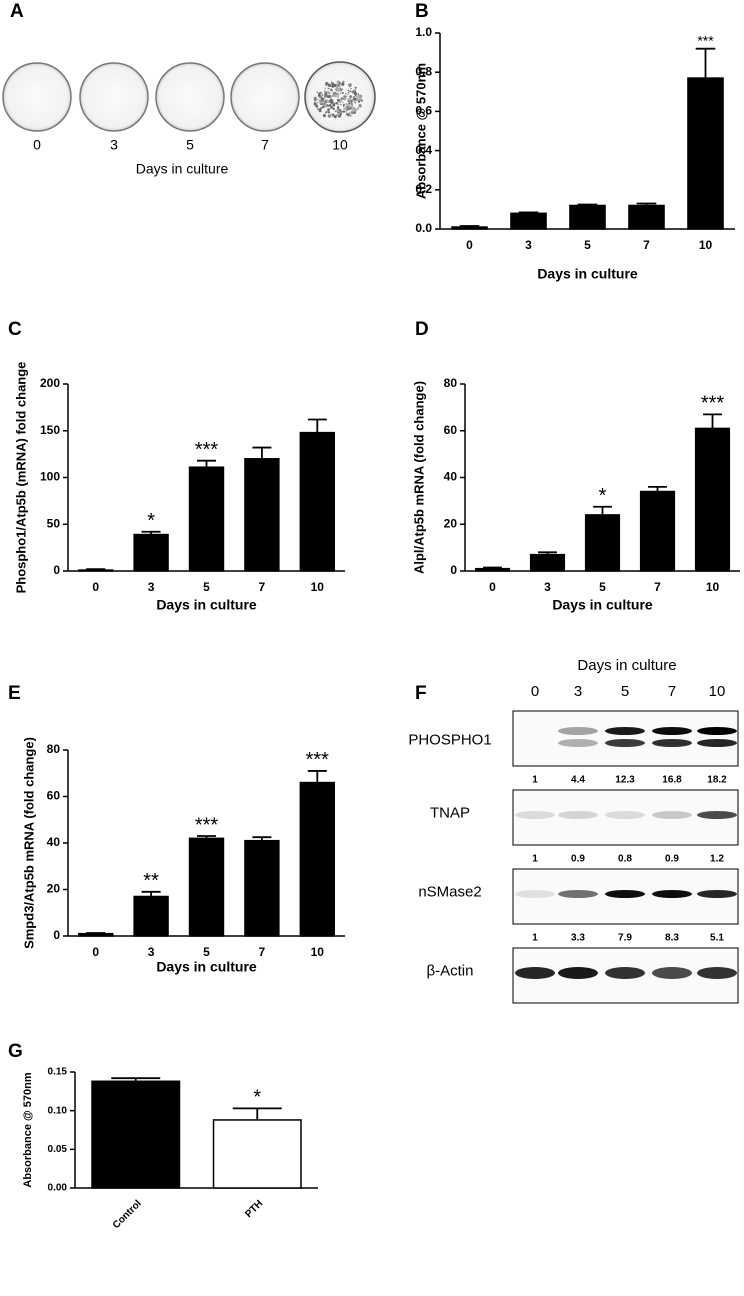  I want to click on blot-frame, so click(625, 817).